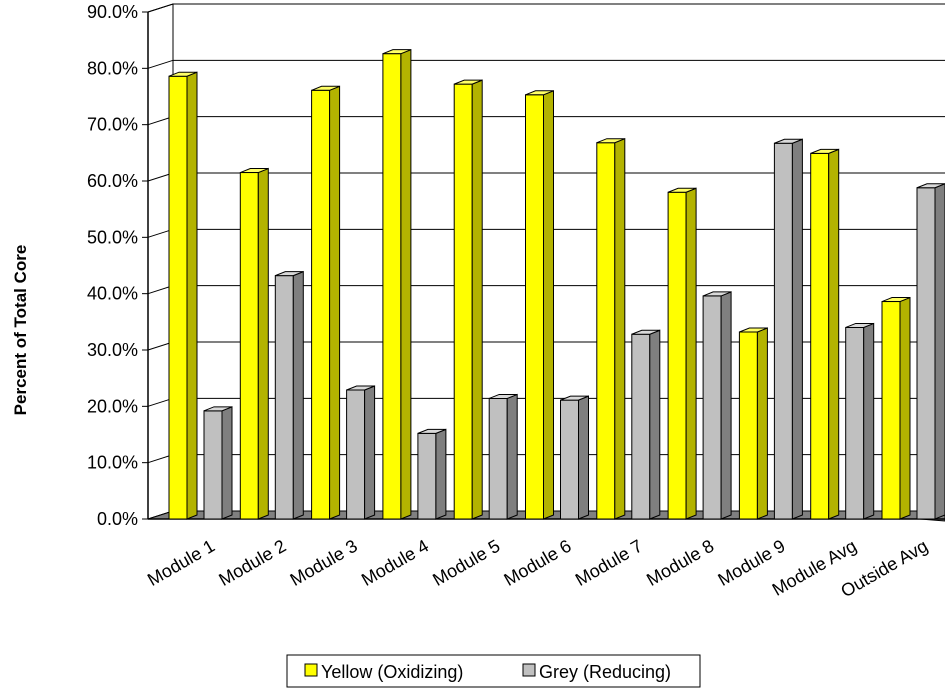 Image resolution: width=945 pixels, height=691 pixels. Describe the element at coordinates (529, 670) in the screenshot. I see `legend-swatch-grey` at that location.